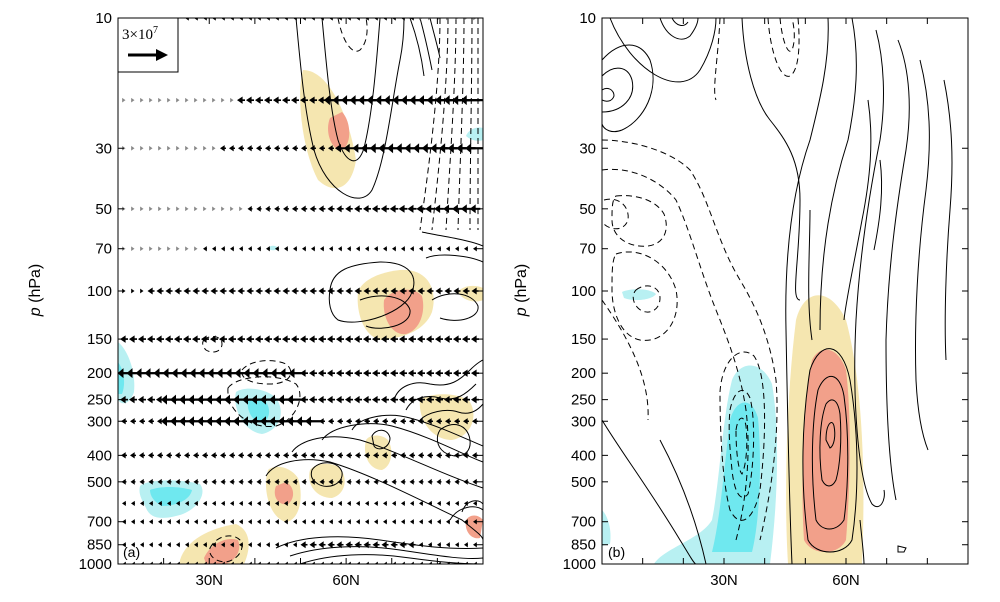 This screenshot has height=602, width=1000. Describe the element at coordinates (733, 426) in the screenshot. I see `panel-b-shading` at that location.